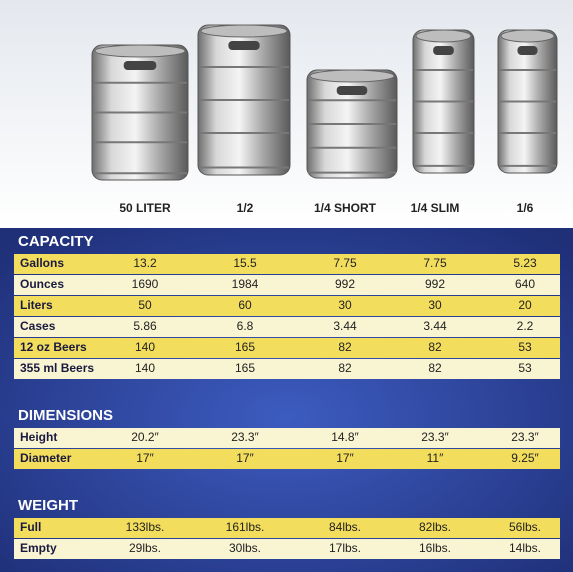  Describe the element at coordinates (38, 437) in the screenshot. I see `row-label: Height` at that location.